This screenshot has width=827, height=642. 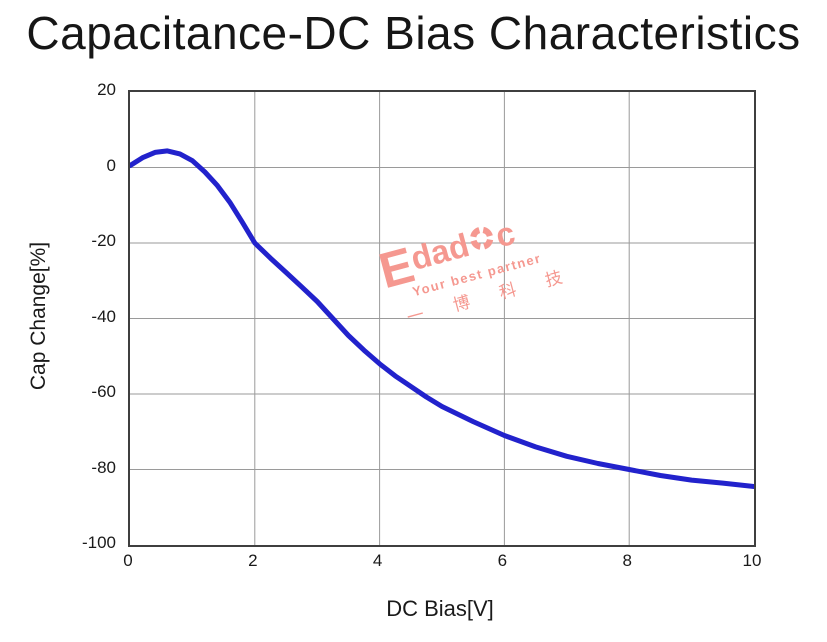 I want to click on x-tick-label: 10, so click(x=752, y=560).